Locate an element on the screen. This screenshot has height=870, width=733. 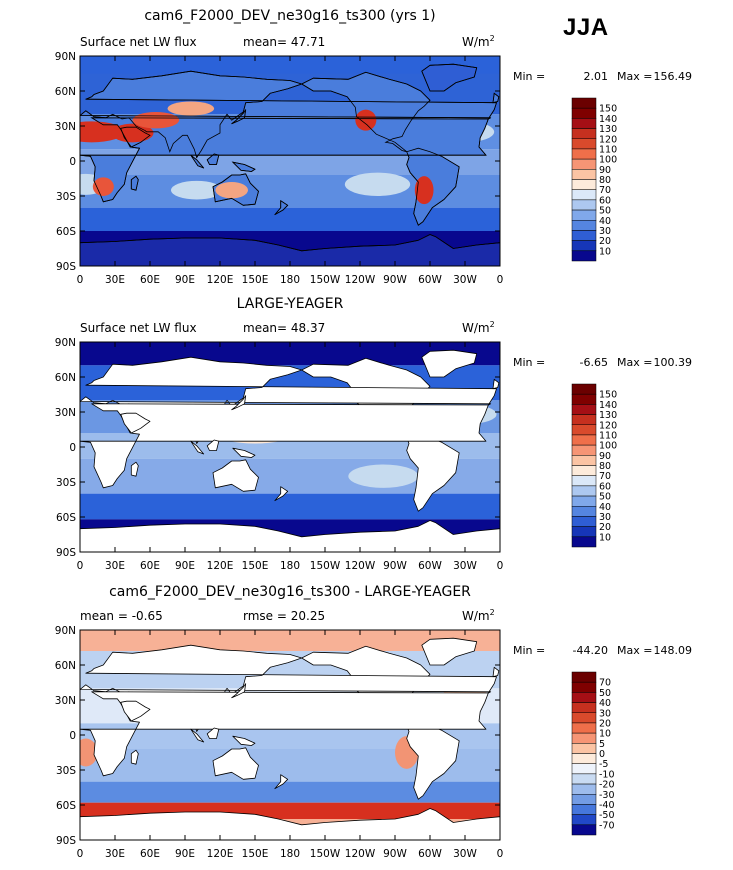
colorbar-label: -30 is located at coordinates (607, 795).